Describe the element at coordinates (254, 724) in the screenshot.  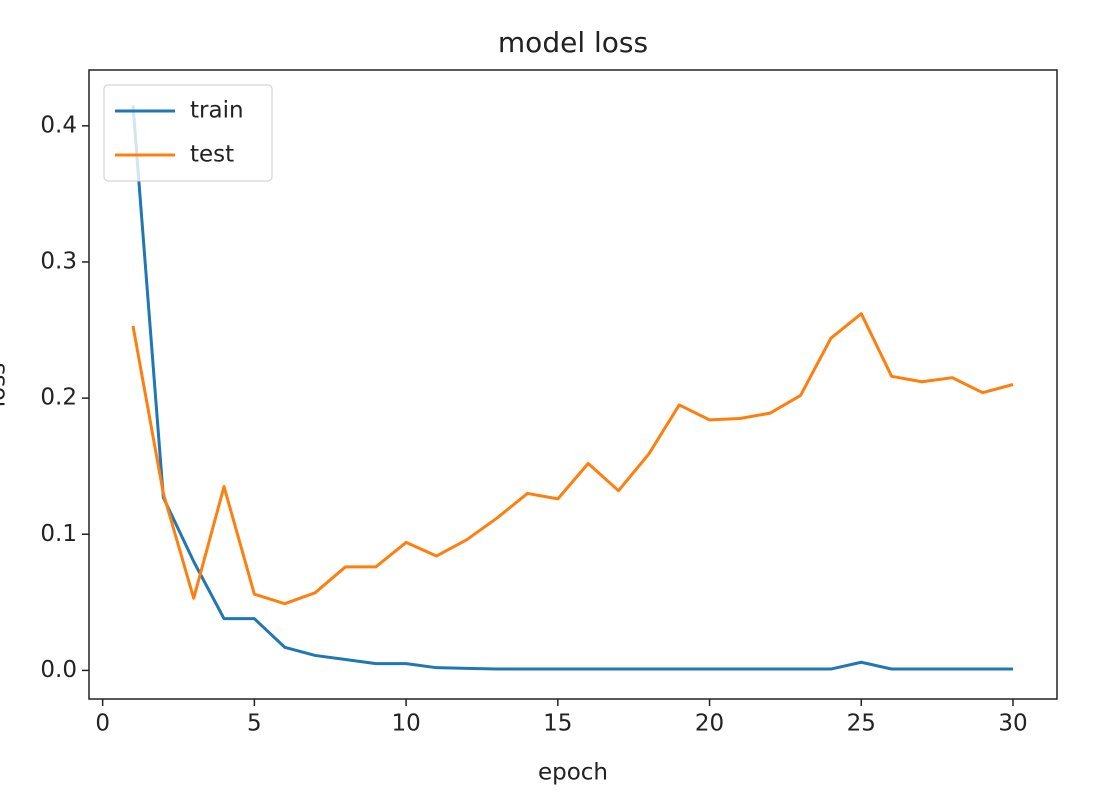
I see `x-tick-label: 5` at that location.